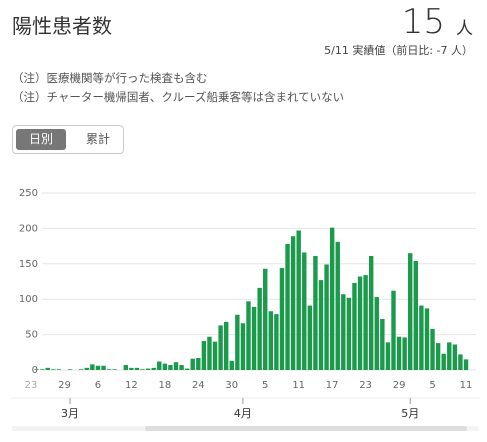  I want to click on x-tick-label: 18, so click(164, 385).